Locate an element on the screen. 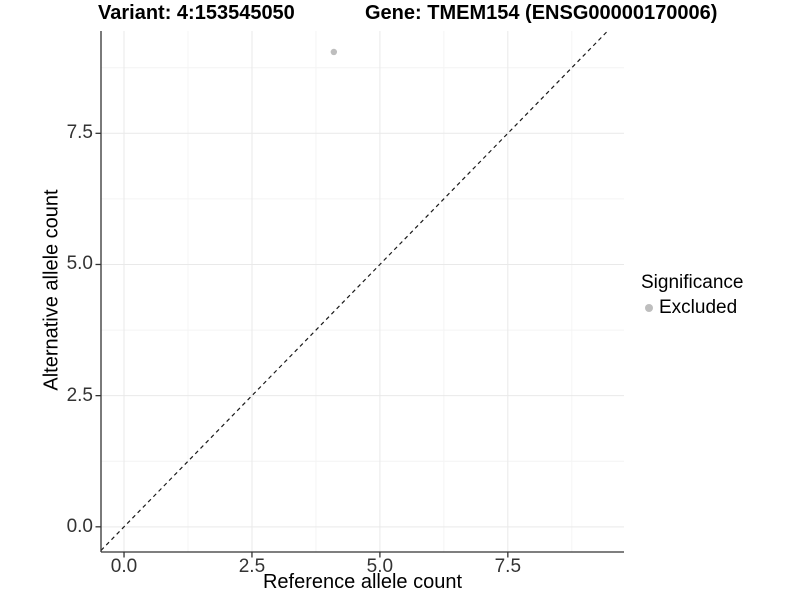  y-tick-label: 7.5 is located at coordinates (79, 133).